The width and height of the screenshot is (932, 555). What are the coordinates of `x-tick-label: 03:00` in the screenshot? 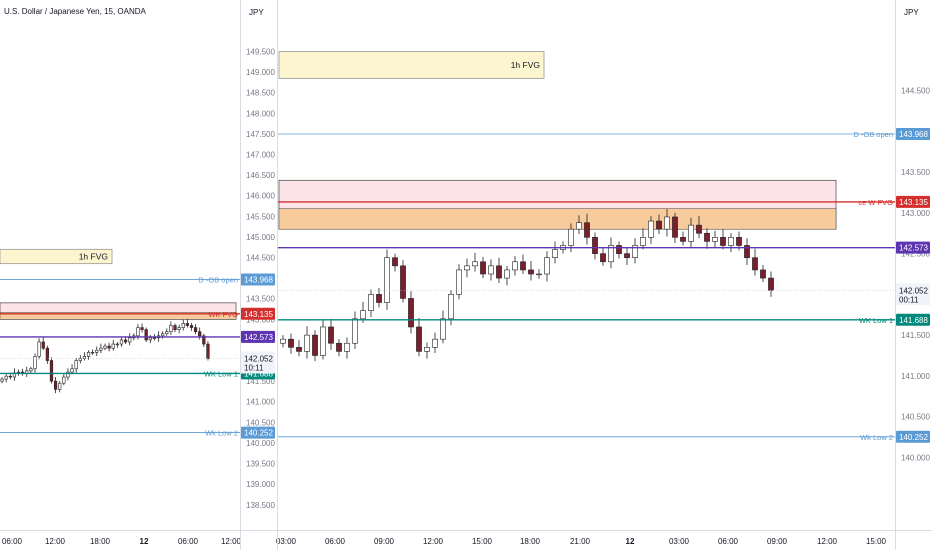 It's located at (679, 541).